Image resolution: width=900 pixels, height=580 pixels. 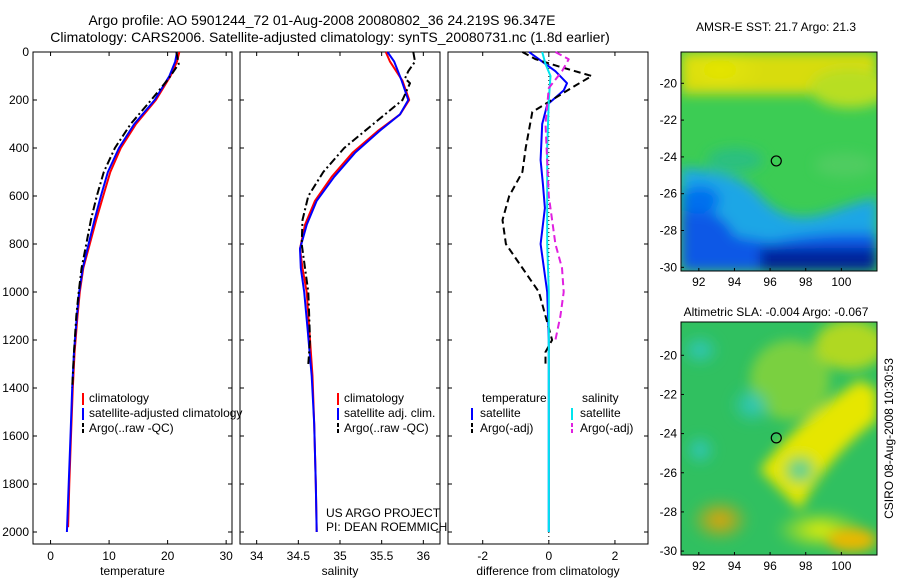 What do you see at coordinates (340, 556) in the screenshot?
I see `x-tick-label: 35` at bounding box center [340, 556].